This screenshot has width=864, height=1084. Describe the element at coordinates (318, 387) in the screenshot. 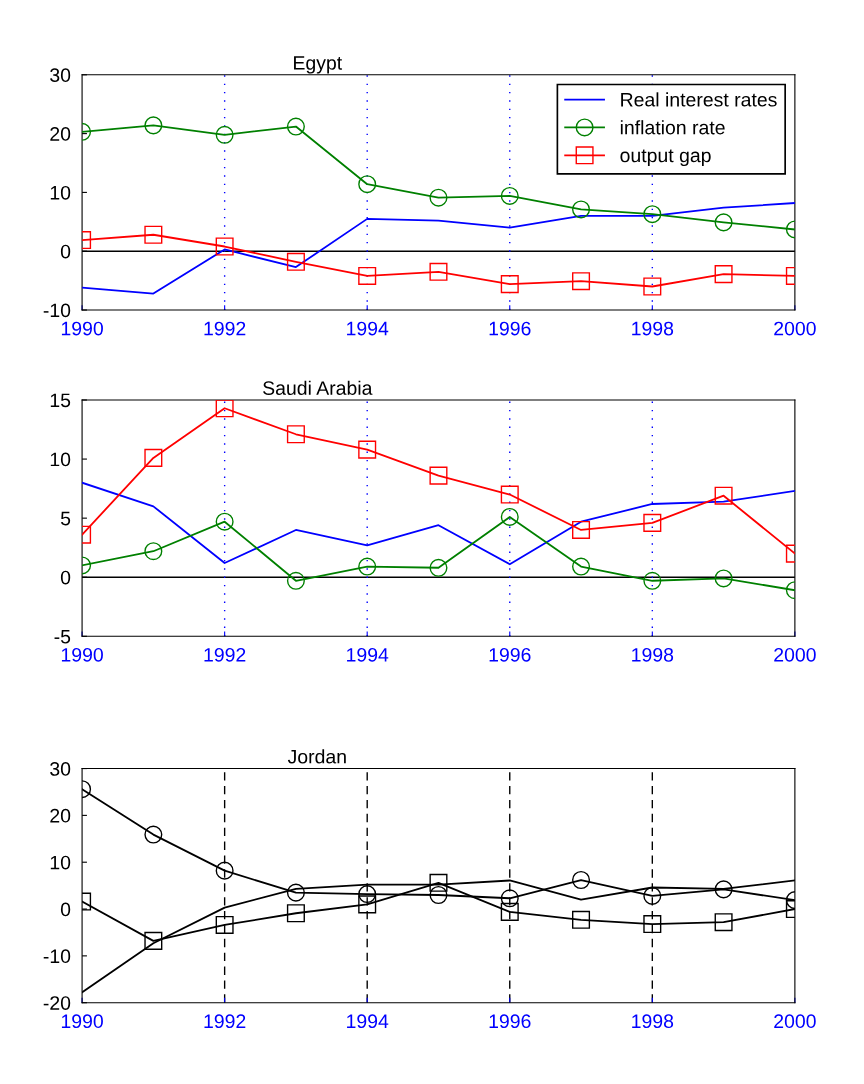

I see `chart-title: Saudi Arabia` at that location.